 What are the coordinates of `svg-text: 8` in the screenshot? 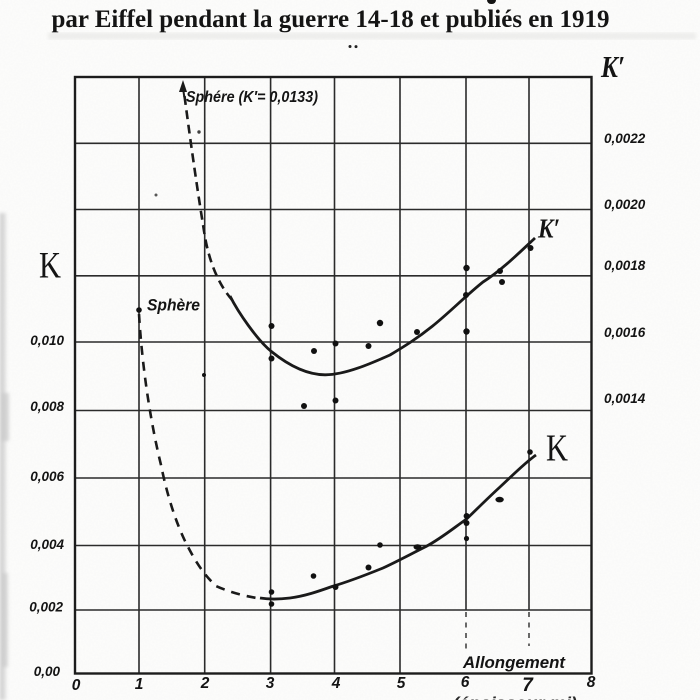 It's located at (591, 682).